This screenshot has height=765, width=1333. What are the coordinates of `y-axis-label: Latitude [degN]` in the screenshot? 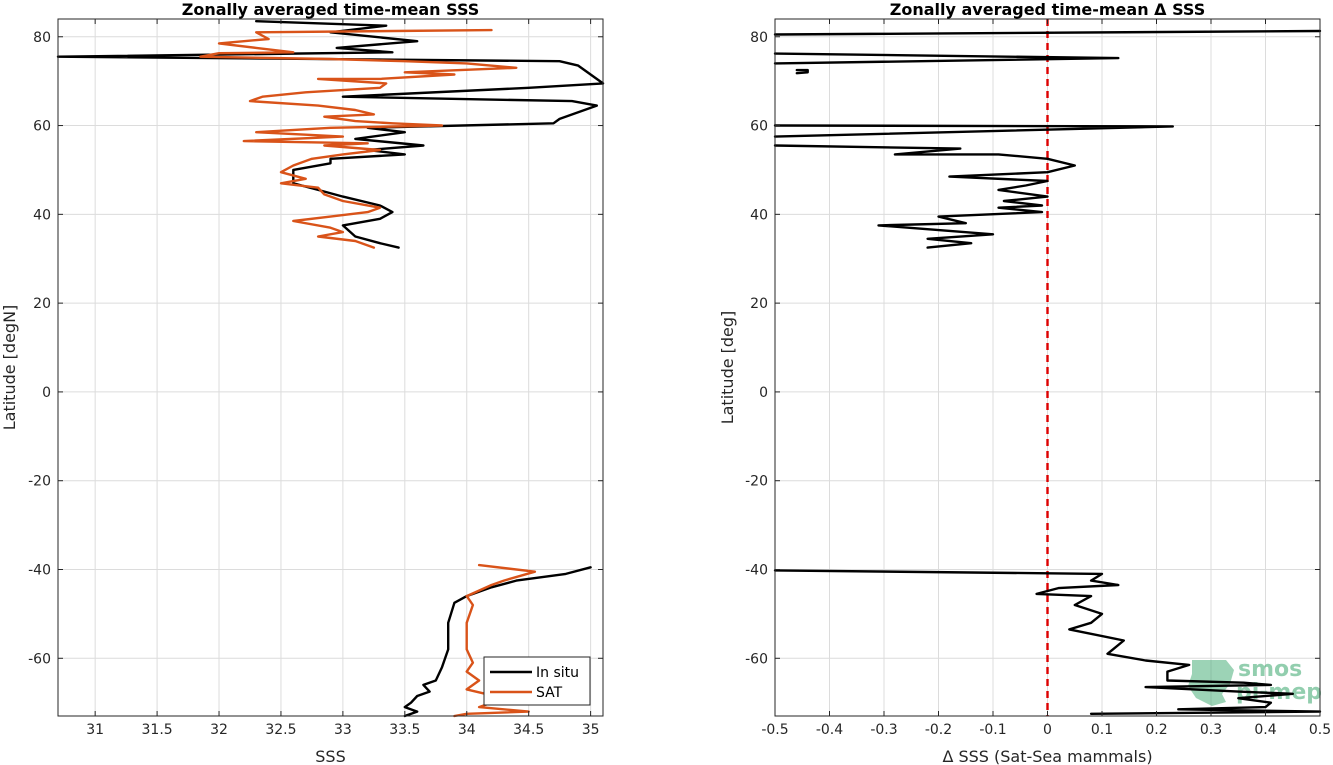 It's located at (9, 368).